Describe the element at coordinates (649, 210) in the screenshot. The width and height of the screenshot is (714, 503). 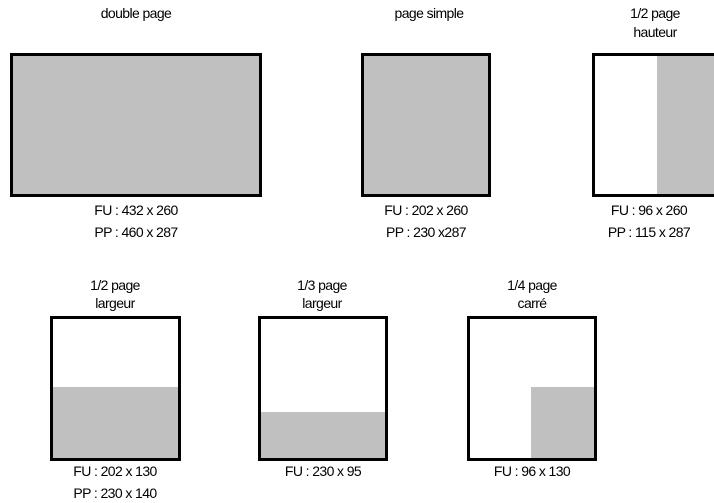
I see `size-fu-half-page-height: FU : 96 x 260` at that location.